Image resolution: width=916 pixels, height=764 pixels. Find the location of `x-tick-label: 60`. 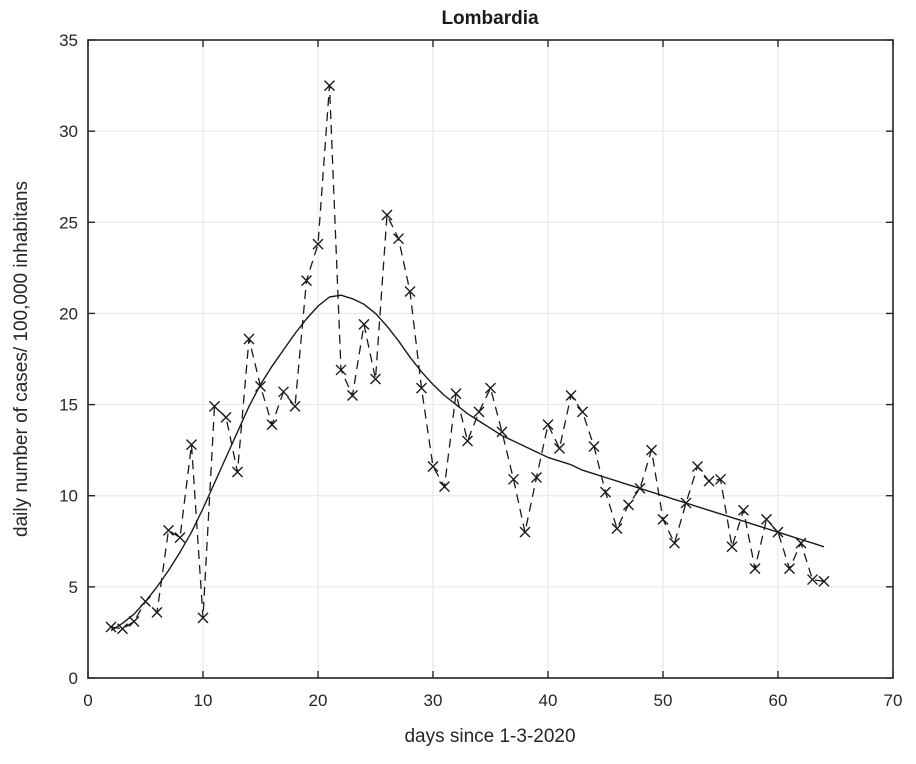

x-tick-label: 60 is located at coordinates (778, 700).